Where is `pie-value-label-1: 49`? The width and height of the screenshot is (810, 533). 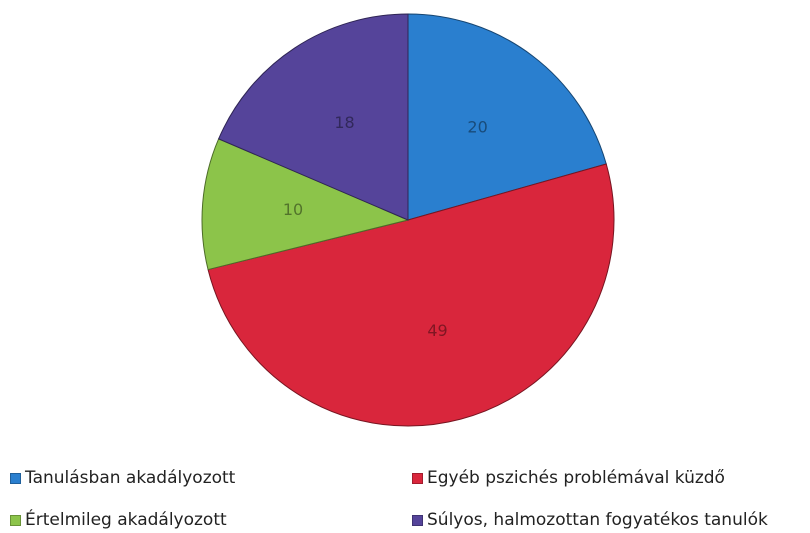 pie-value-label-1: 49 is located at coordinates (437, 330).